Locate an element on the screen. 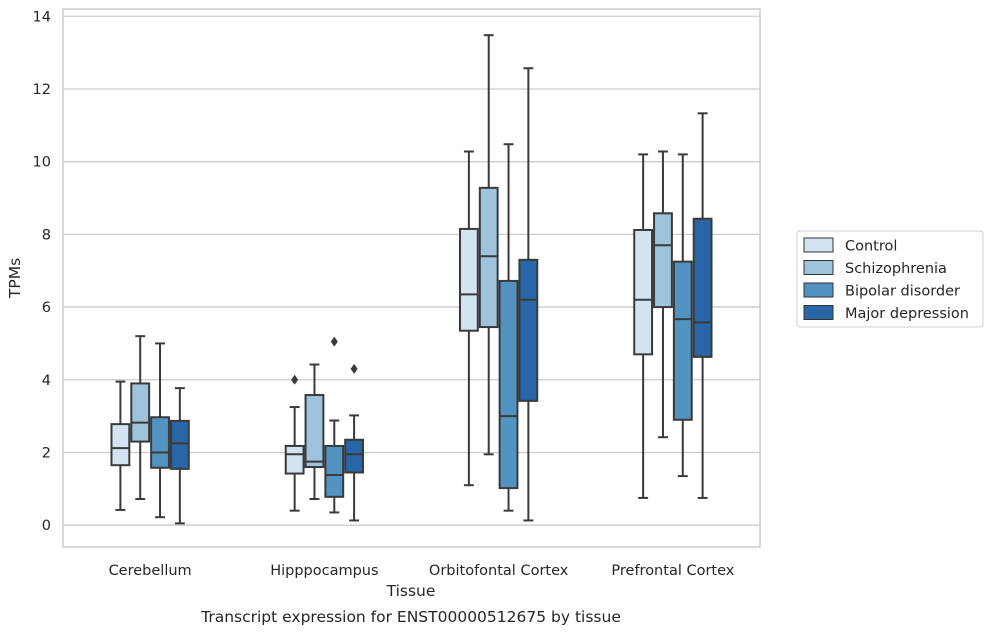 This screenshot has width=992, height=634. legend-entry: Control is located at coordinates (871, 247).